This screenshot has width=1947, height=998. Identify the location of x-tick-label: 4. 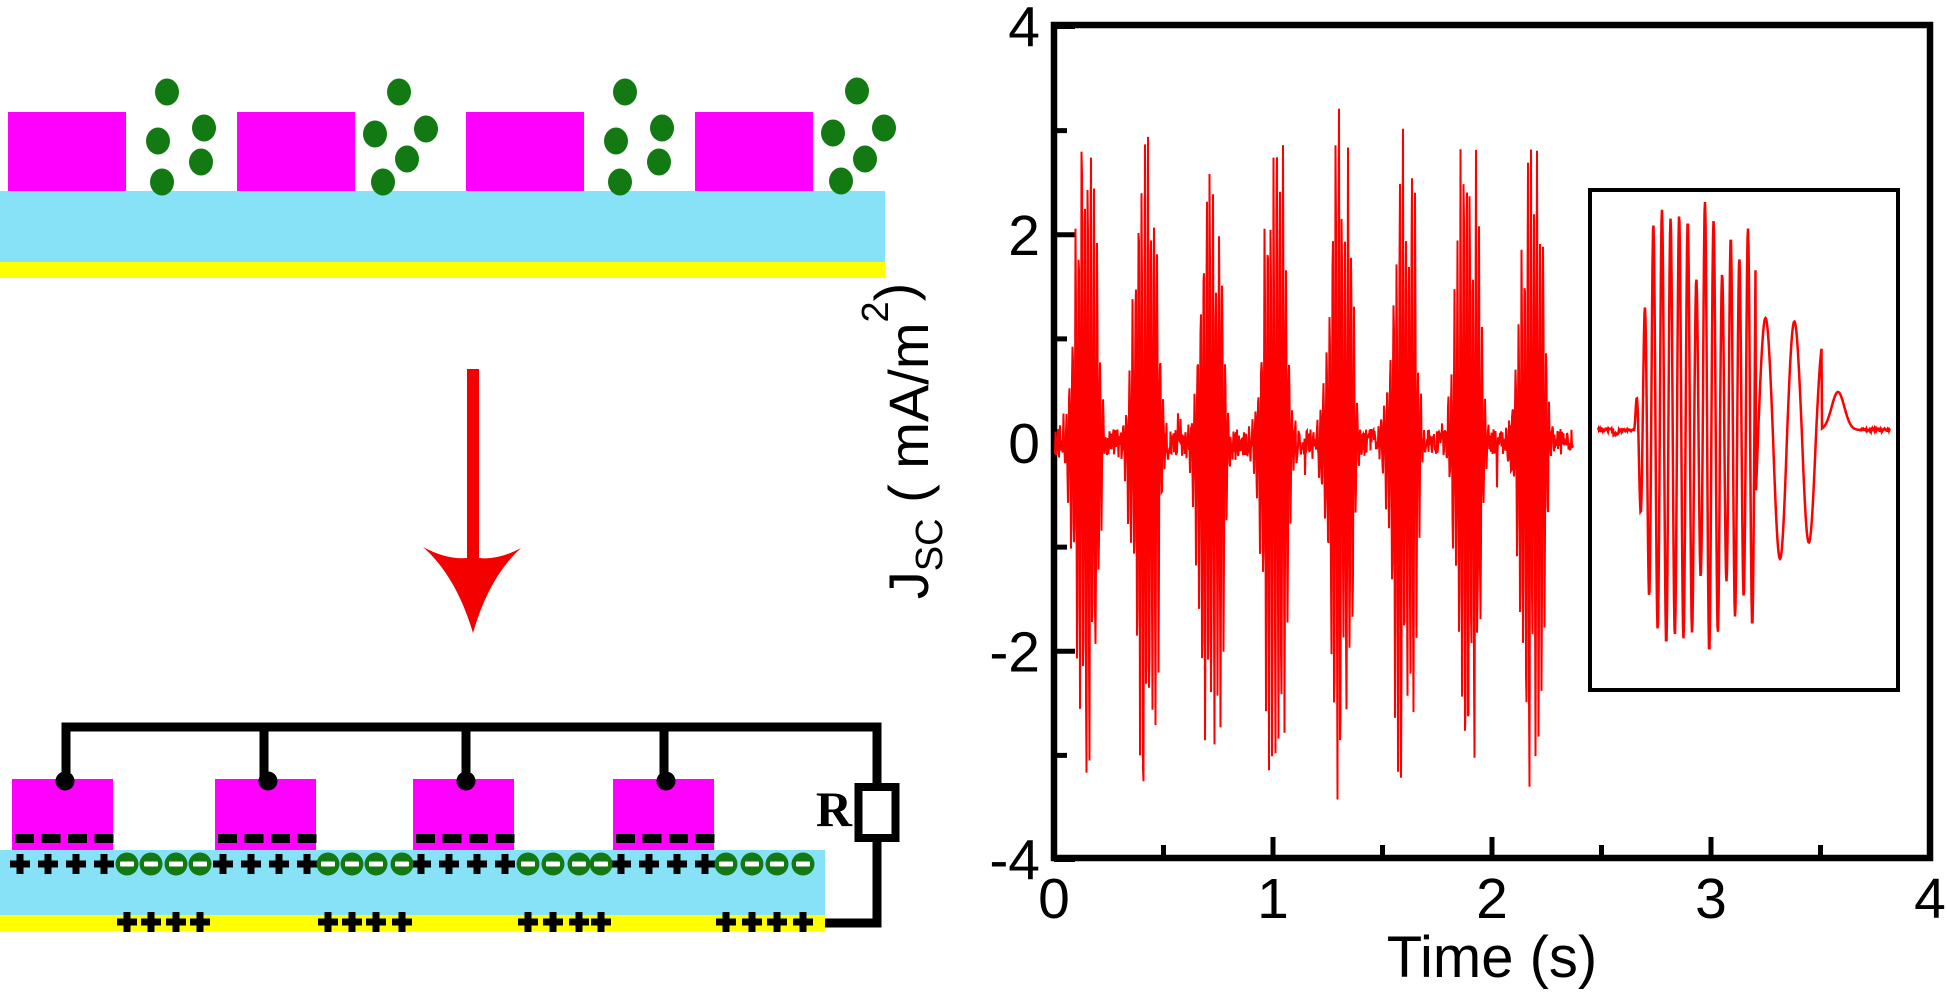
(1930, 899).